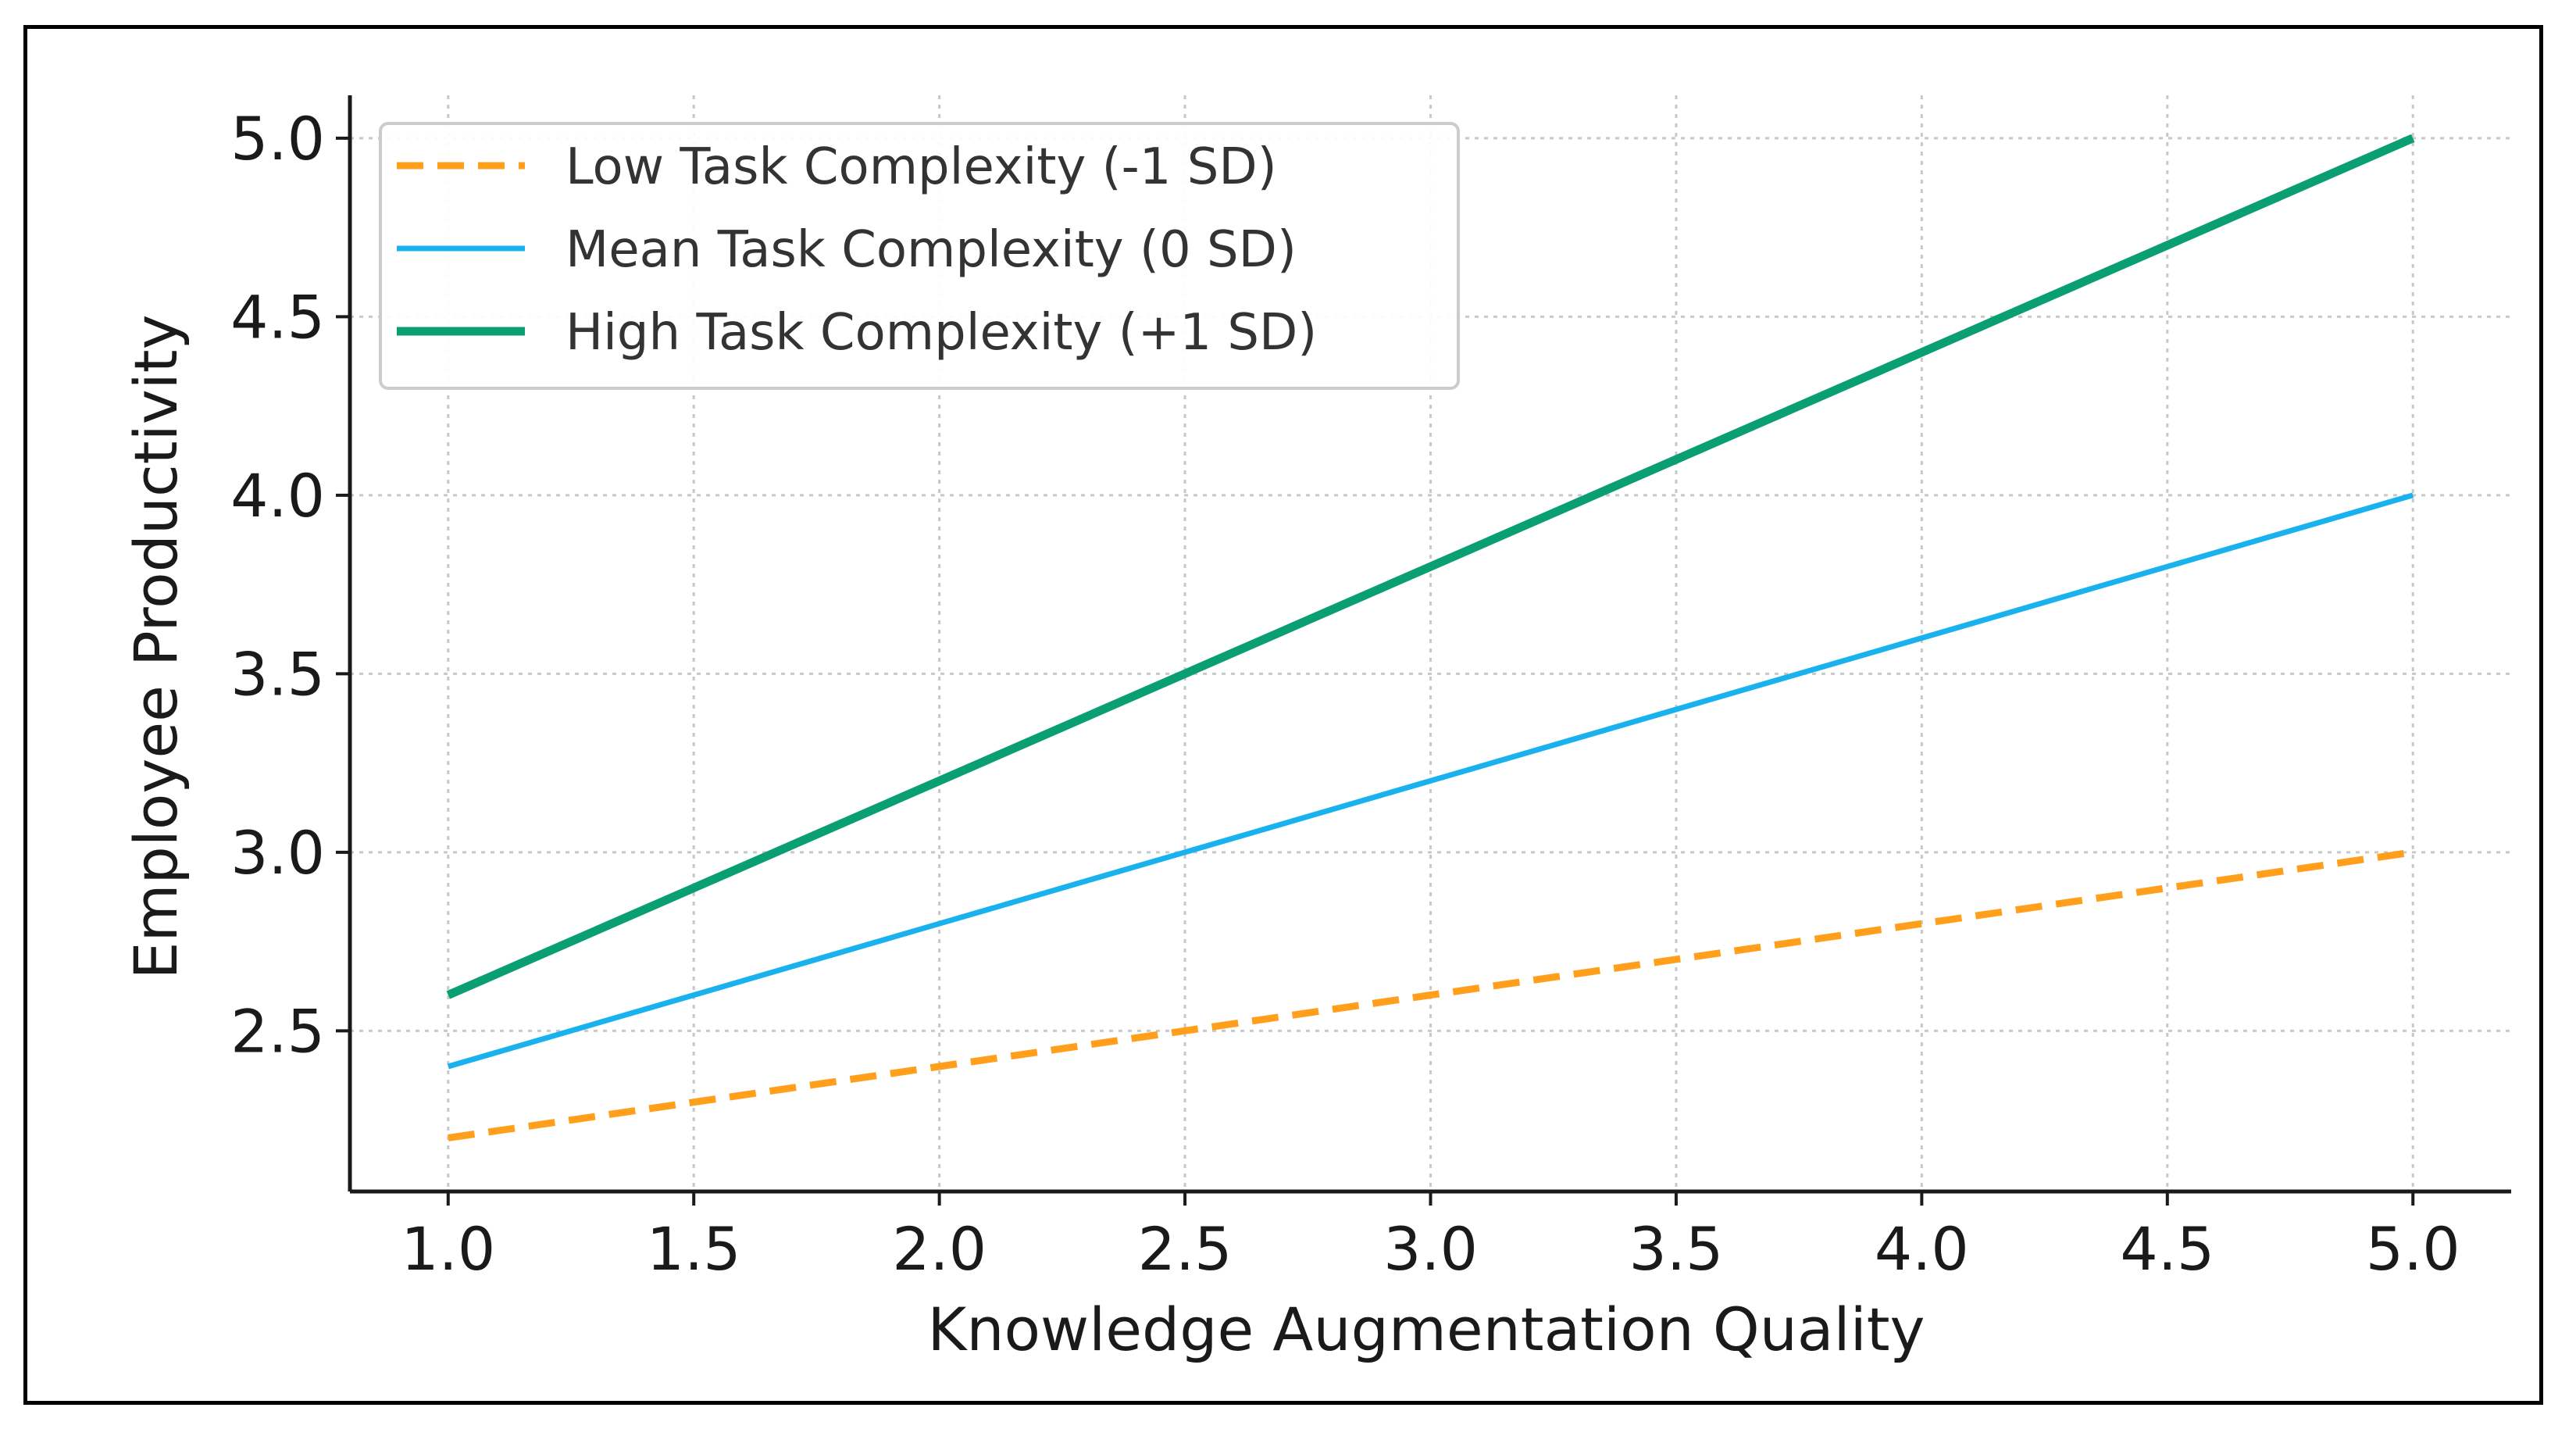 The height and width of the screenshot is (1429, 2576). I want to click on legend-box, so click(919, 256).